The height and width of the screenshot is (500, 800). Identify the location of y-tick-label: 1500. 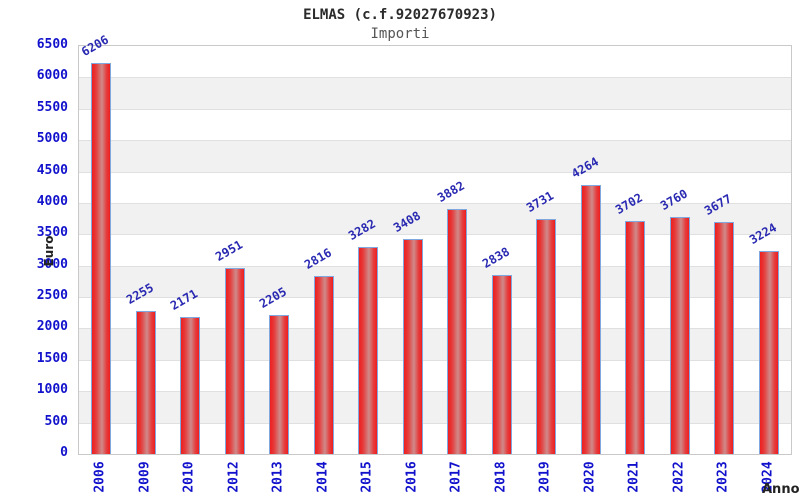
(52, 358).